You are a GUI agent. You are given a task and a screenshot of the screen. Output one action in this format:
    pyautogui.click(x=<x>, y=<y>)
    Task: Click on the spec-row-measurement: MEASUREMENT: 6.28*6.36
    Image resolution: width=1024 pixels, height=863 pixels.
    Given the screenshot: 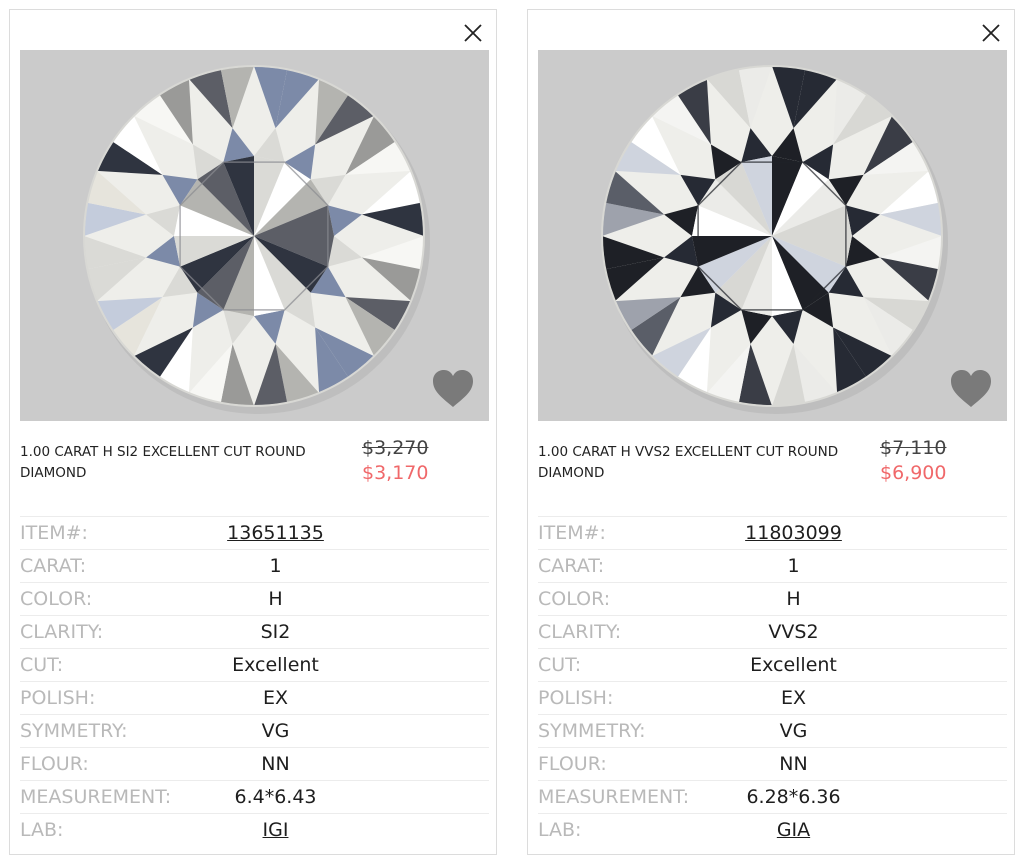 What is the action you would take?
    pyautogui.click(x=772, y=796)
    